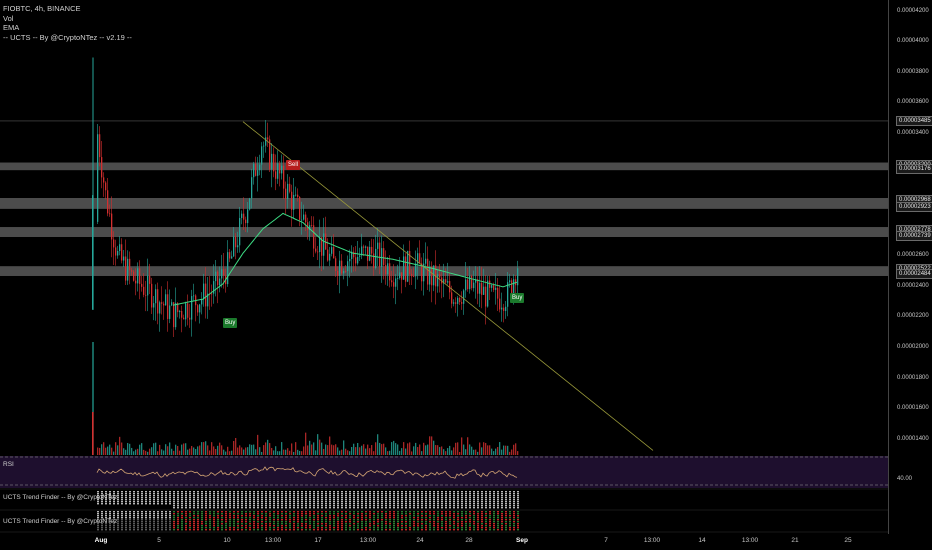 The height and width of the screenshot is (550, 932). What do you see at coordinates (318, 540) in the screenshot?
I see `time-tick-label: 17` at bounding box center [318, 540].